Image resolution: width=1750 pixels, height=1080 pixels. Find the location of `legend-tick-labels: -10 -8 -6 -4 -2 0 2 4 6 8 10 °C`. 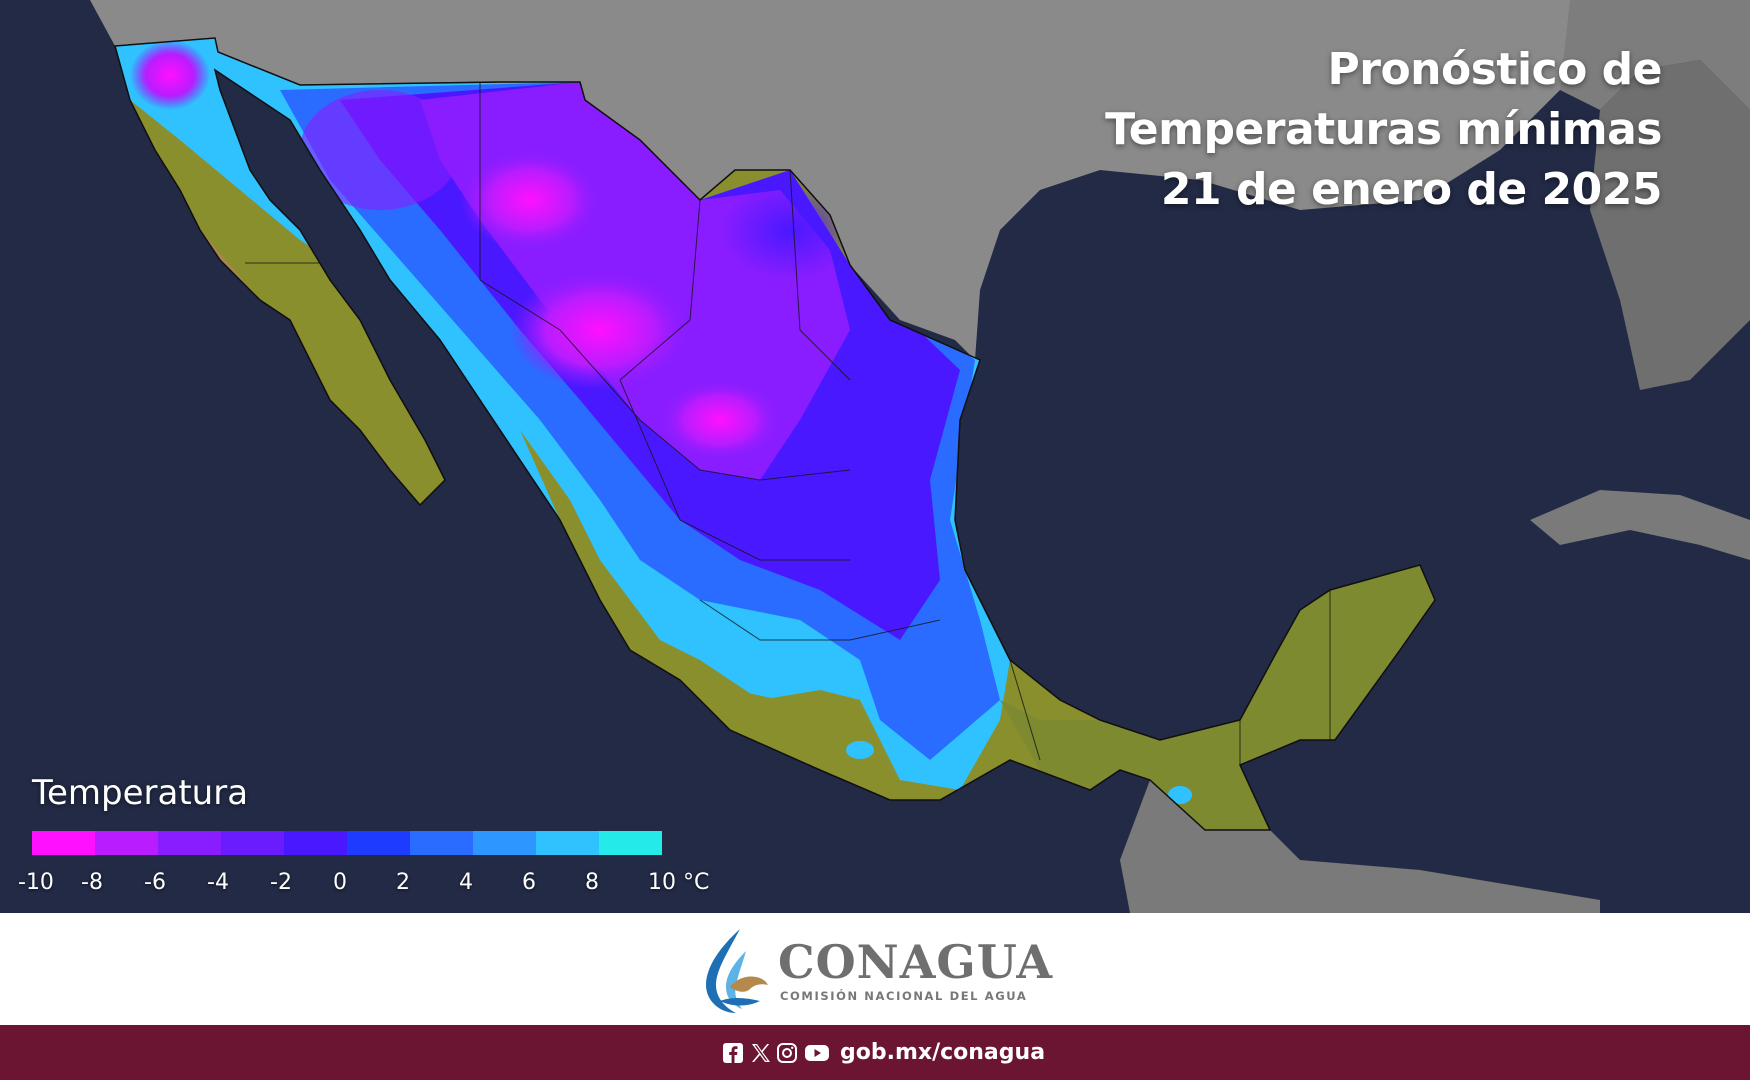

legend-tick-labels: -10 -8 -6 -4 -2 0 2 4 6 8 10 °C is located at coordinates (380, 885).